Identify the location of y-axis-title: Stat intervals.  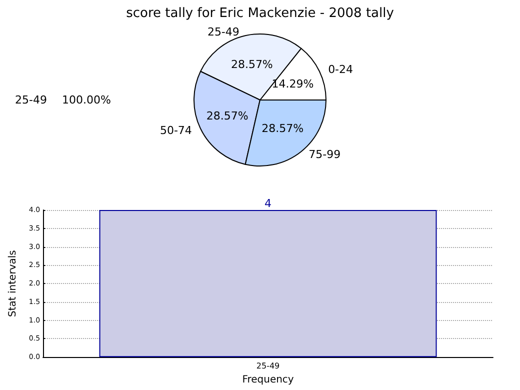
(13, 283).